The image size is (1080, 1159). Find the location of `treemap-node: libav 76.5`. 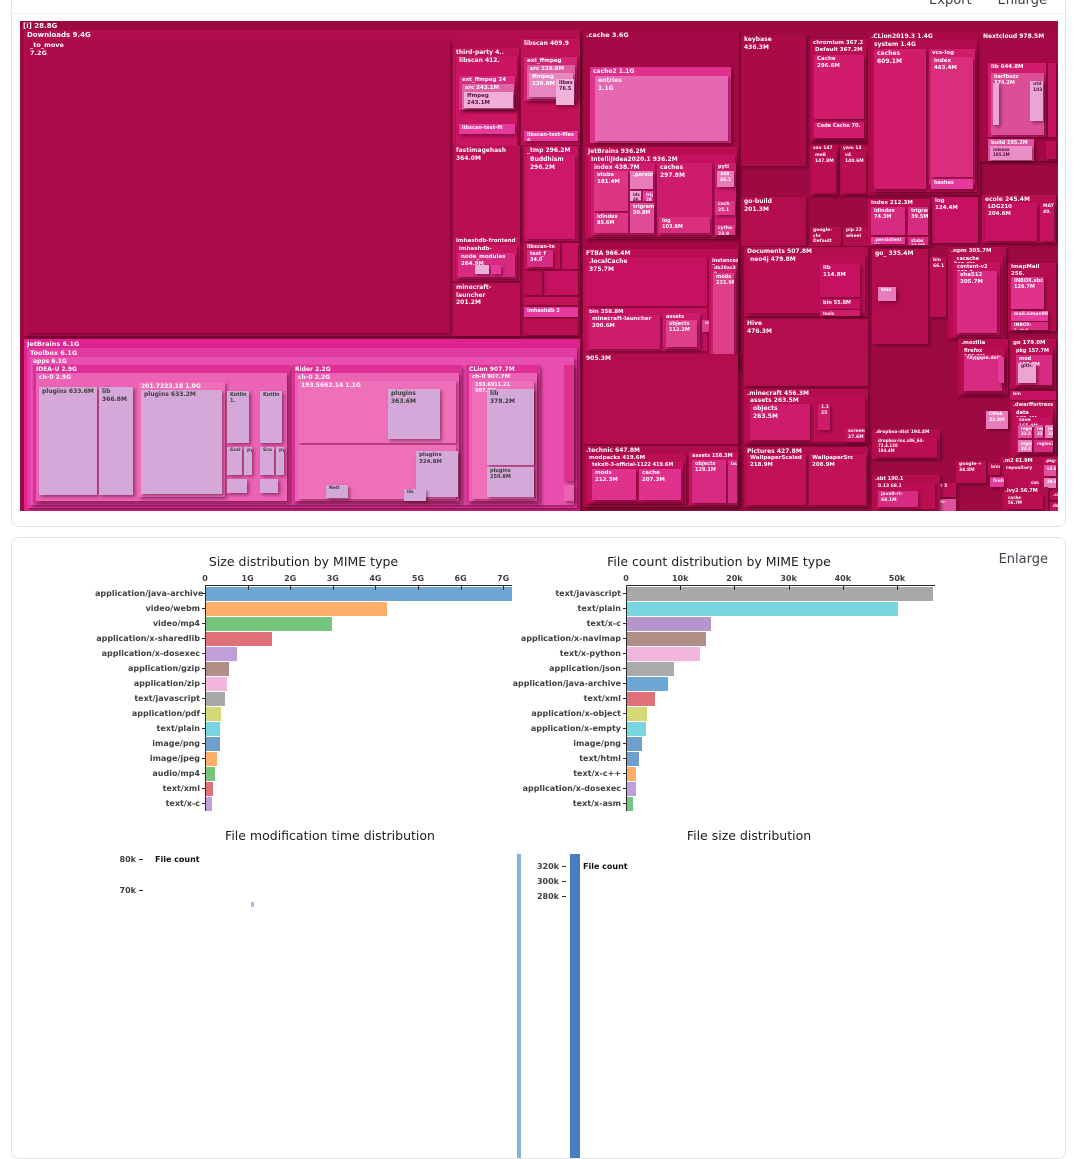

treemap-node: libav 76.5 is located at coordinates (565, 92).